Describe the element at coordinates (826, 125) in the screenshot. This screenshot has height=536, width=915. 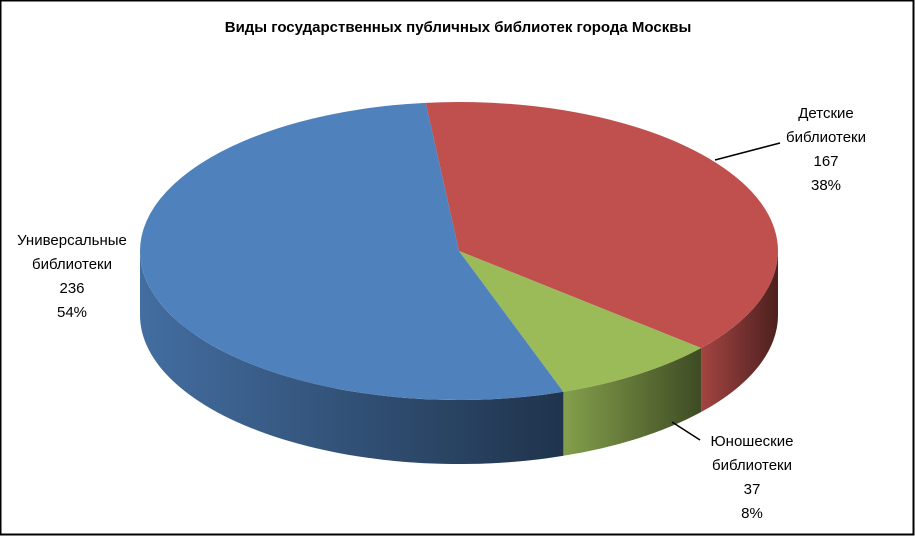
I see `category-label: Детские библиотеки` at that location.